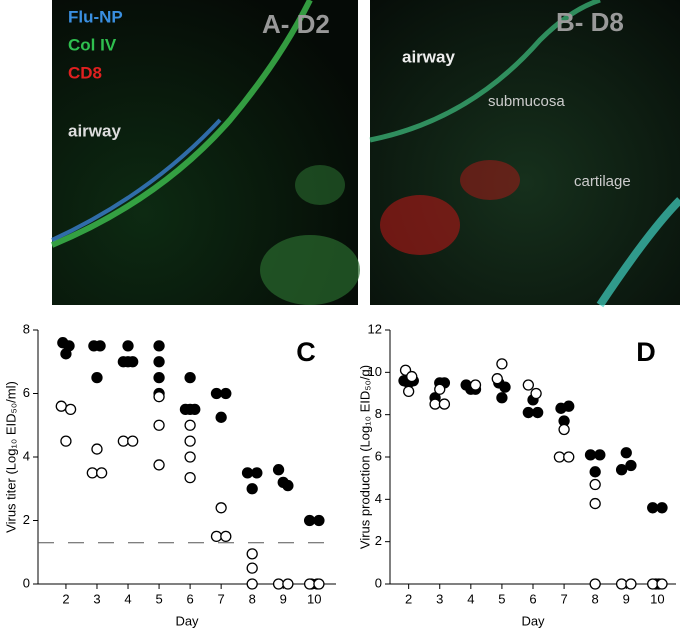  What do you see at coordinates (595, 598) in the screenshot?
I see `x-tick-label: 8` at bounding box center [595, 598].